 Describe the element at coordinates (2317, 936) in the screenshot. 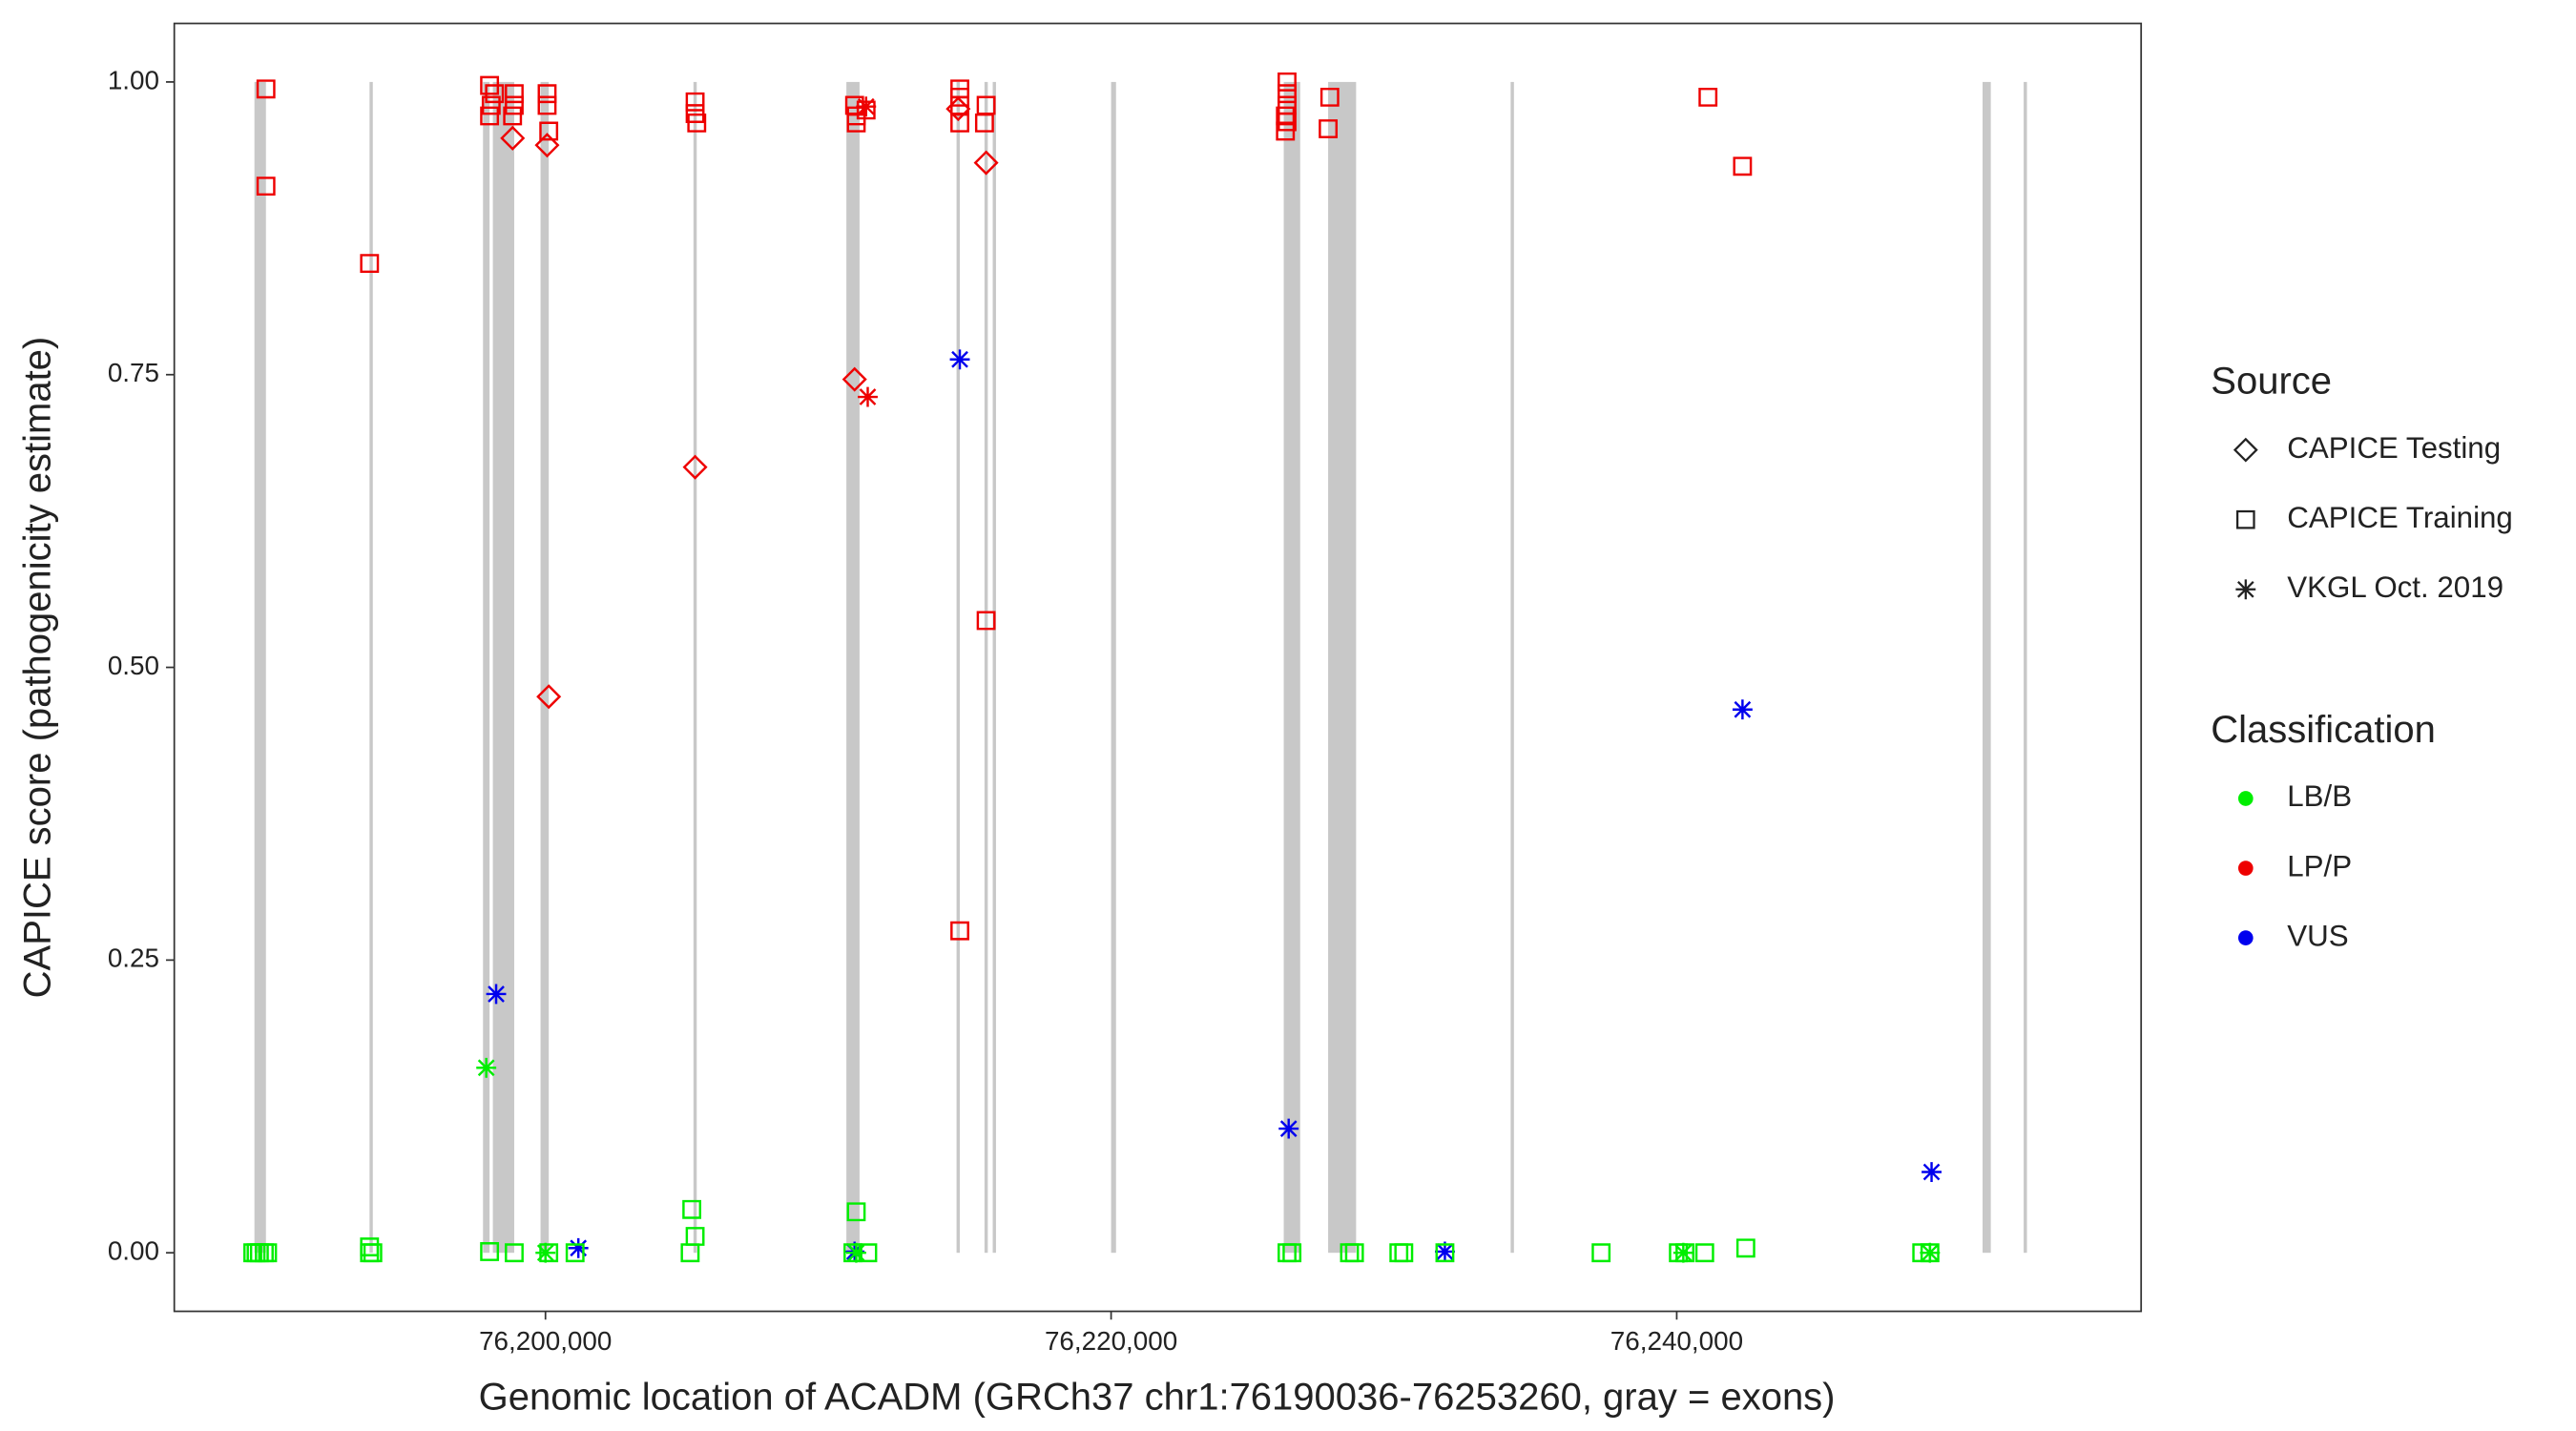

I see `legend-label: VUS` at that location.